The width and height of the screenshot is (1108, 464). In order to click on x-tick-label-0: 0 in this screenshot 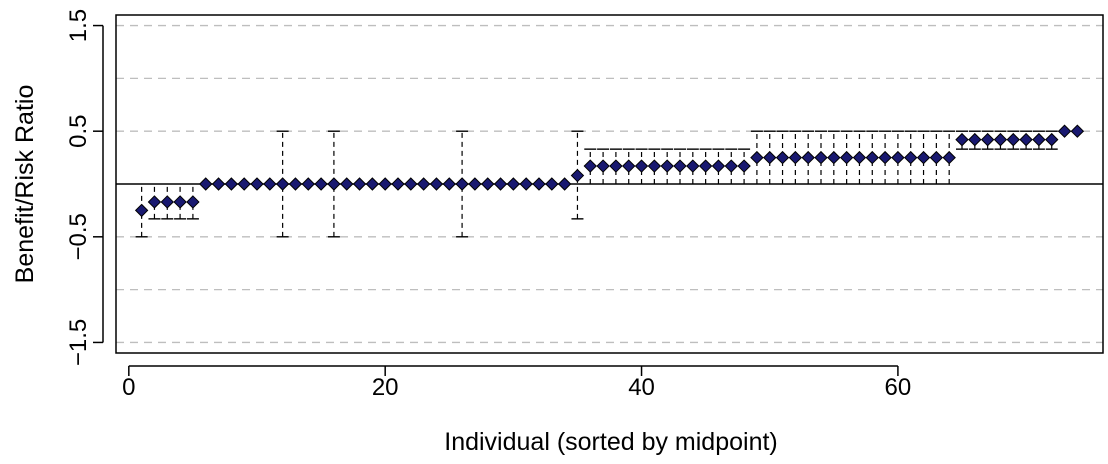, I will do `click(128, 387)`.